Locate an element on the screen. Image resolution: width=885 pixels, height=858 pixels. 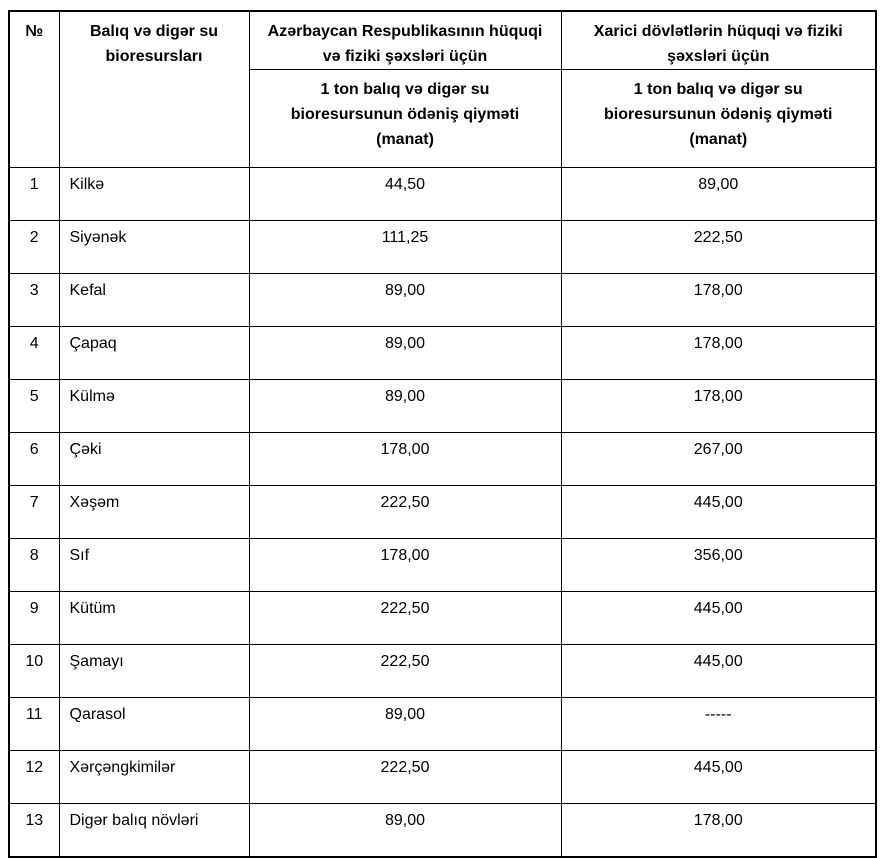
table-row: 8 Sıf 178,00 356,00 is located at coordinates (442, 565).